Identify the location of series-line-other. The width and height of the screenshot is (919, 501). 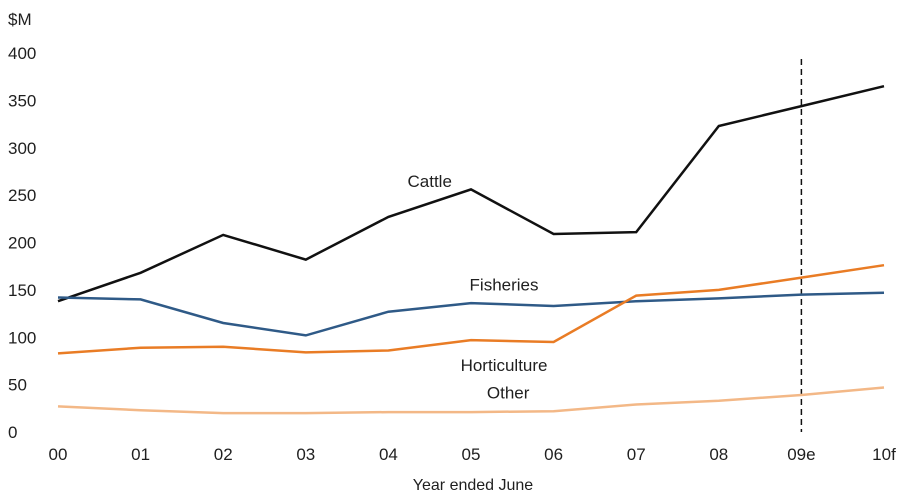
(471, 400).